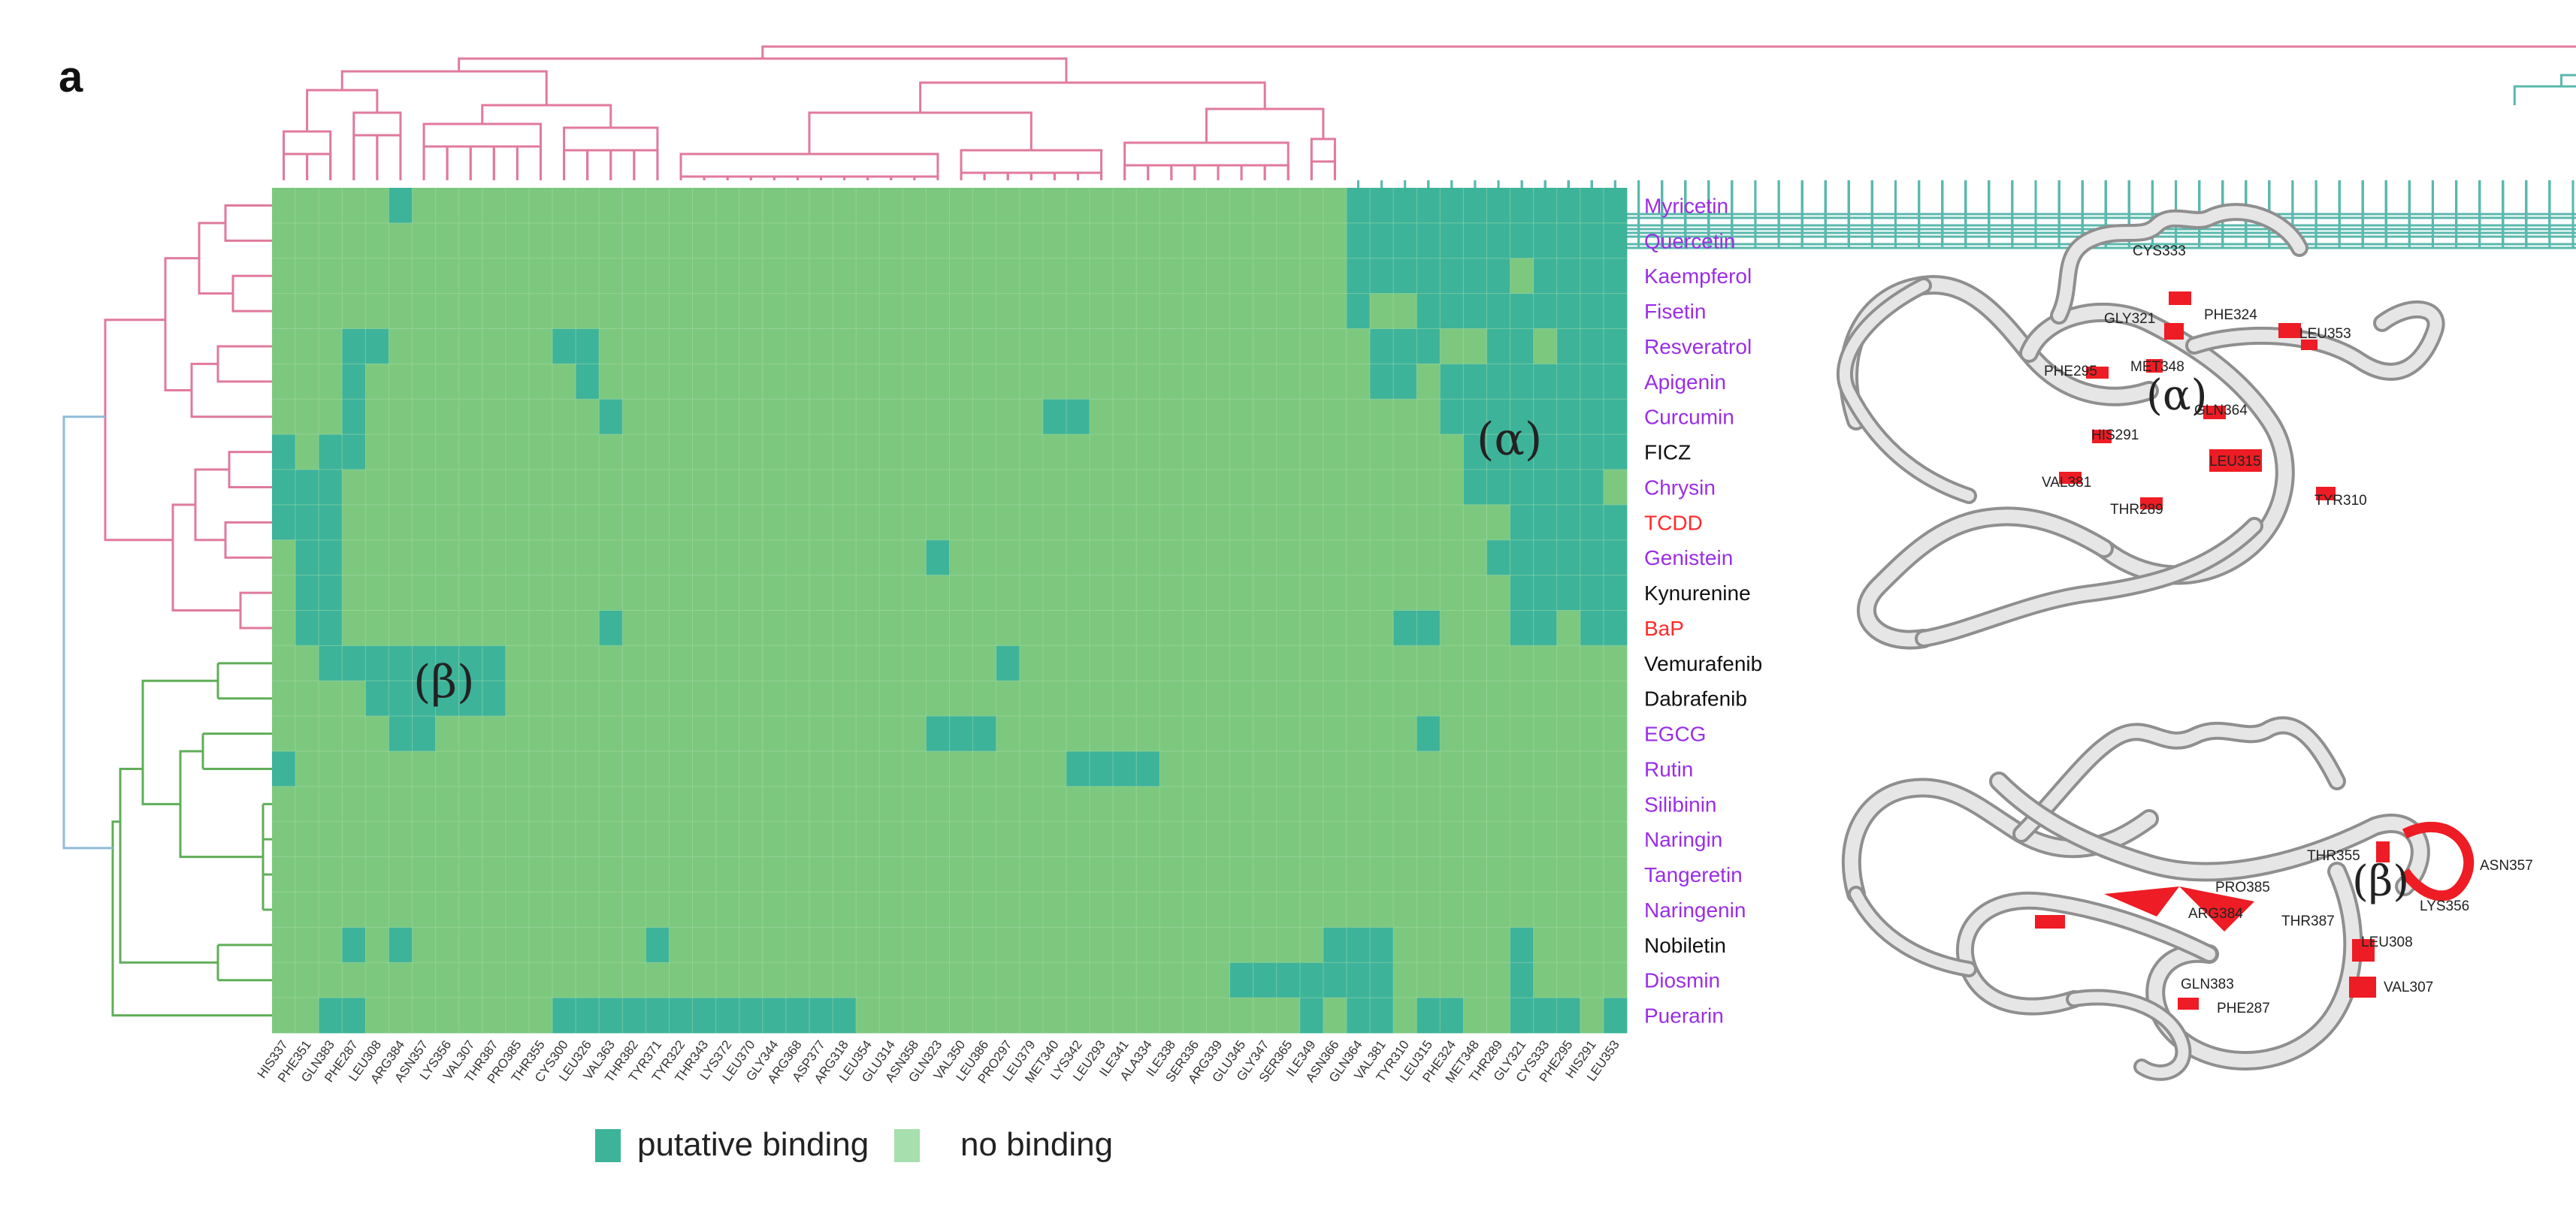  I want to click on residue-label: VAL307, so click(2409, 987).